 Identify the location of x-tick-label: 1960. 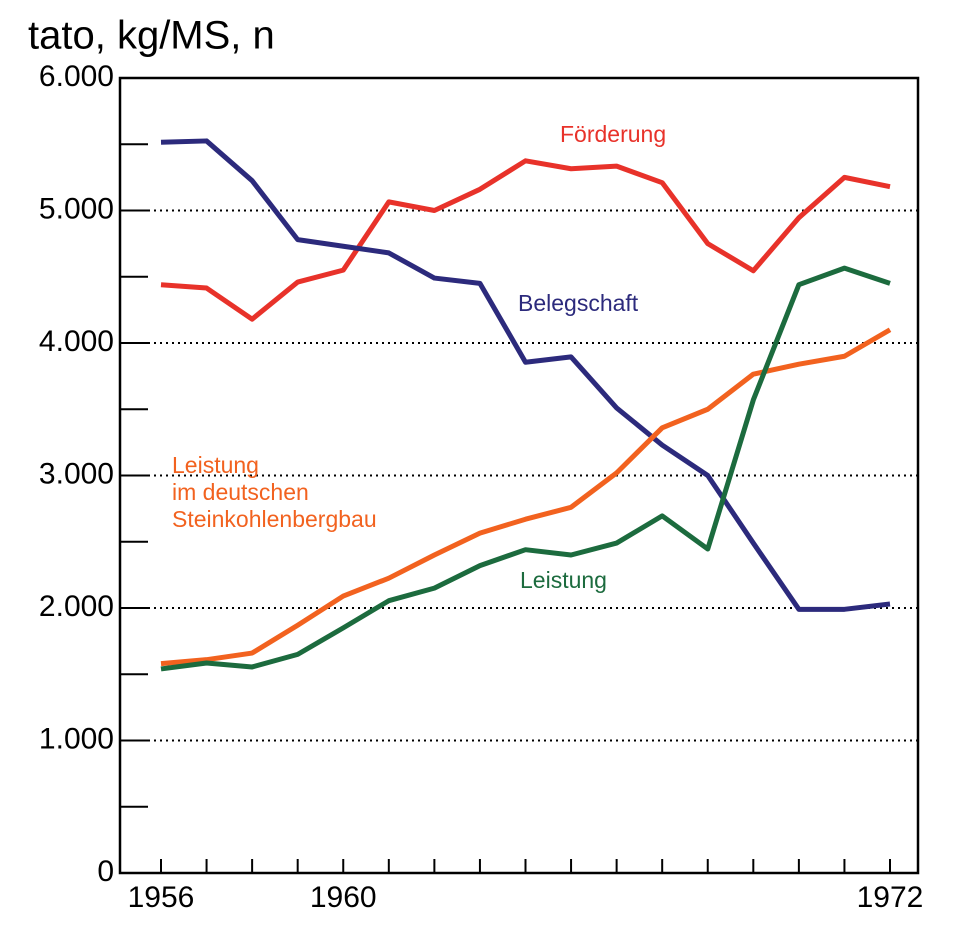
(343, 897).